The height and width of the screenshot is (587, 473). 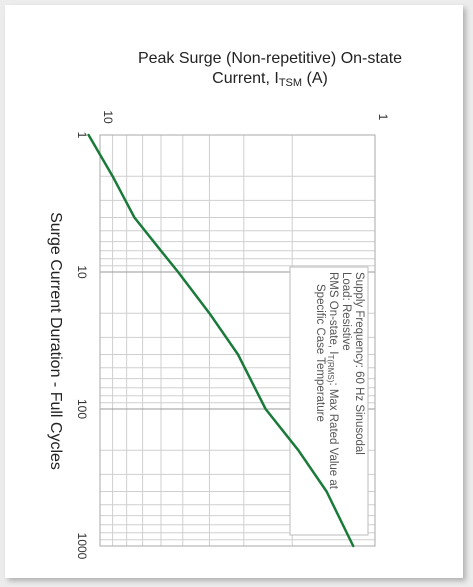 I want to click on y-tick-label: 1, so click(x=82, y=135).